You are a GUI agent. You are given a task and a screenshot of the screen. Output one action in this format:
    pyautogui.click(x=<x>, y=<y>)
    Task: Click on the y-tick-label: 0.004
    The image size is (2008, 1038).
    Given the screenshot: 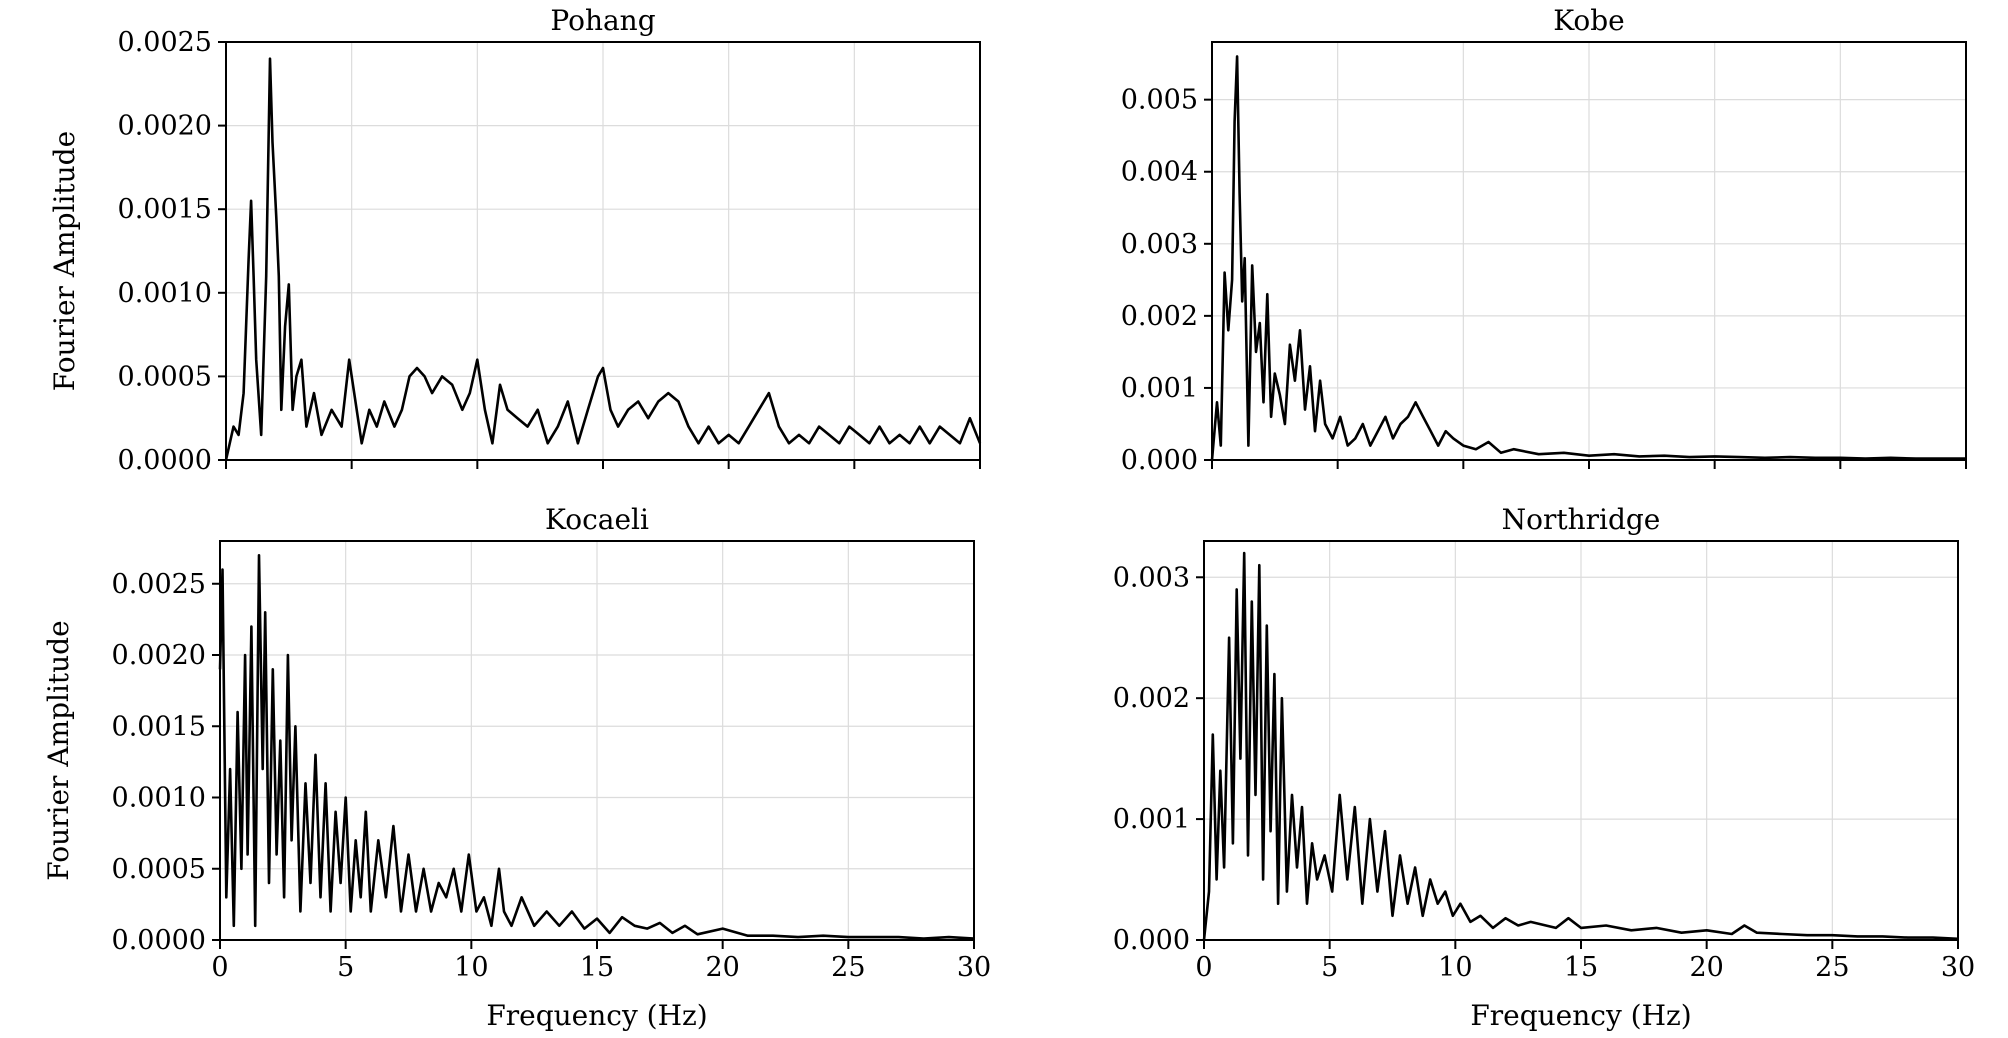 What is the action you would take?
    pyautogui.click(x=1159, y=172)
    